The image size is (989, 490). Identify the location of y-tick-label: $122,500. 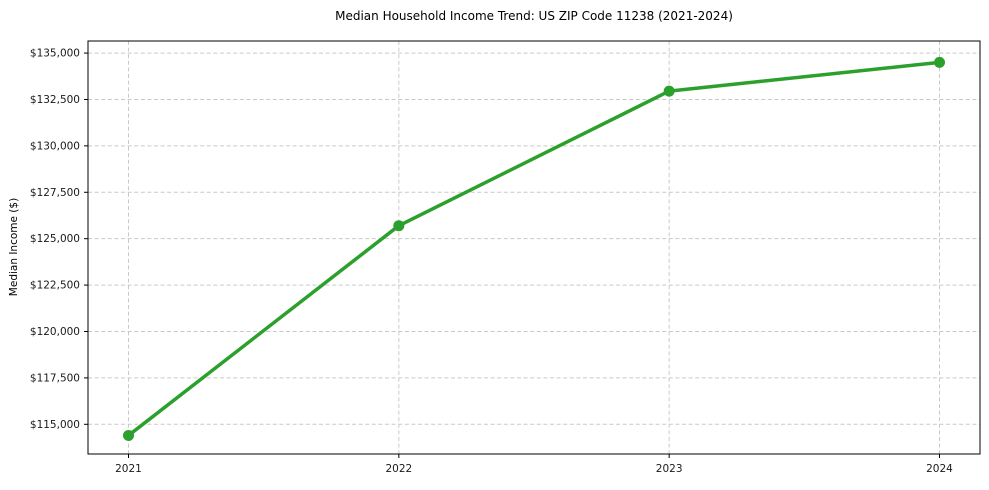
(55, 286).